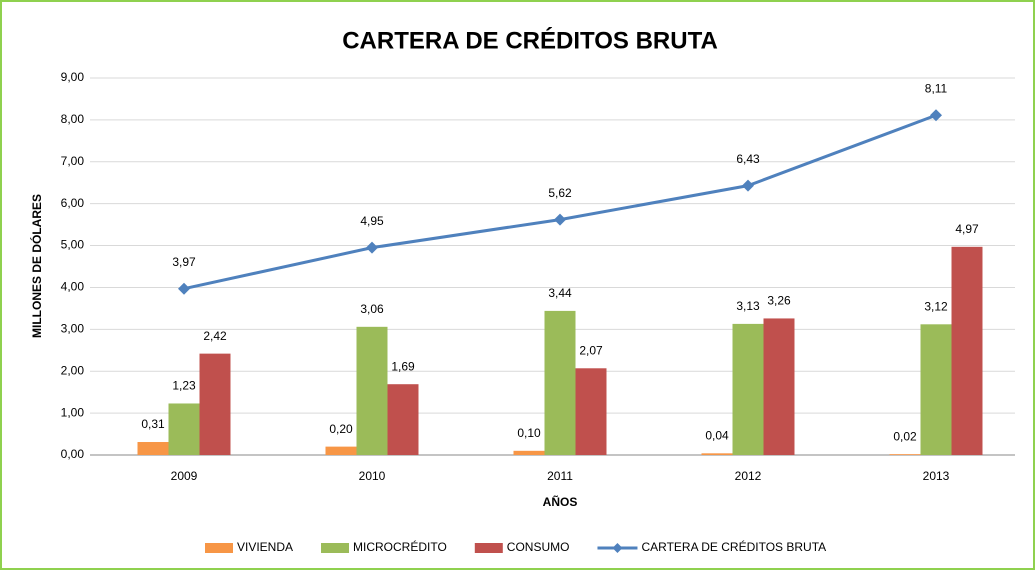 The height and width of the screenshot is (570, 1035). I want to click on data-label: 2,07, so click(591, 350).